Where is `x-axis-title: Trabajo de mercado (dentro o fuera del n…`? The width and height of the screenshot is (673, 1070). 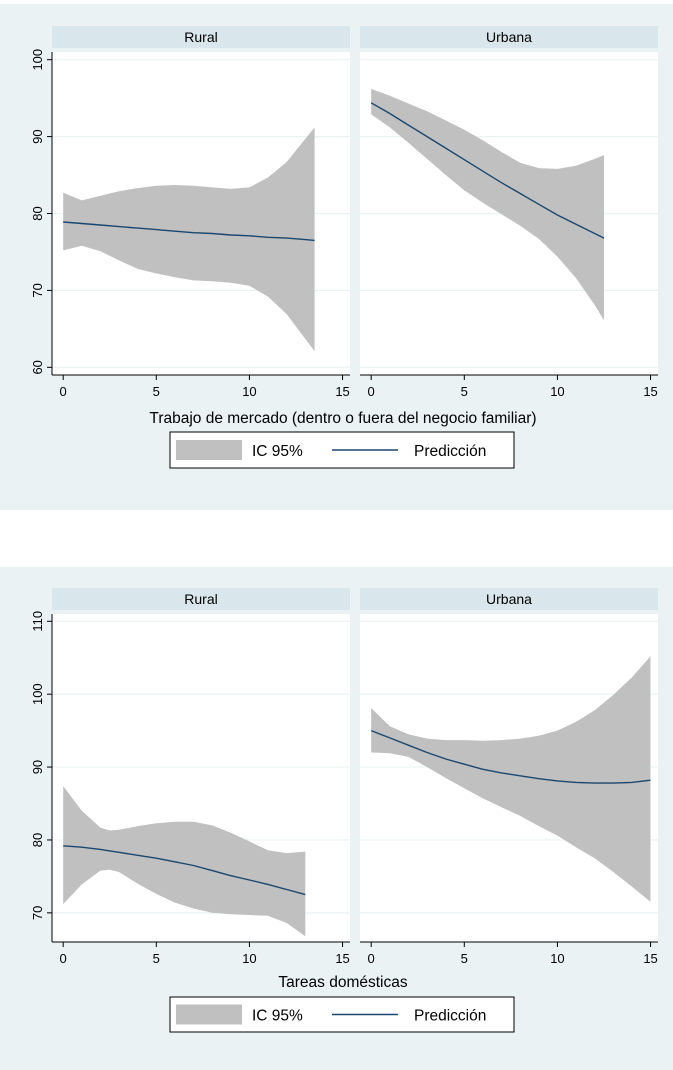 x-axis-title: Trabajo de mercado (dentro o fuera del n… is located at coordinates (342, 418).